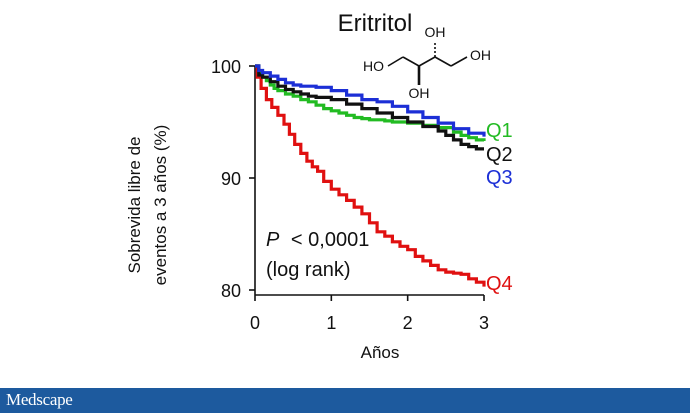 The height and width of the screenshot is (413, 690). Describe the element at coordinates (255, 323) in the screenshot. I see `x-tick-label: 0` at that location.